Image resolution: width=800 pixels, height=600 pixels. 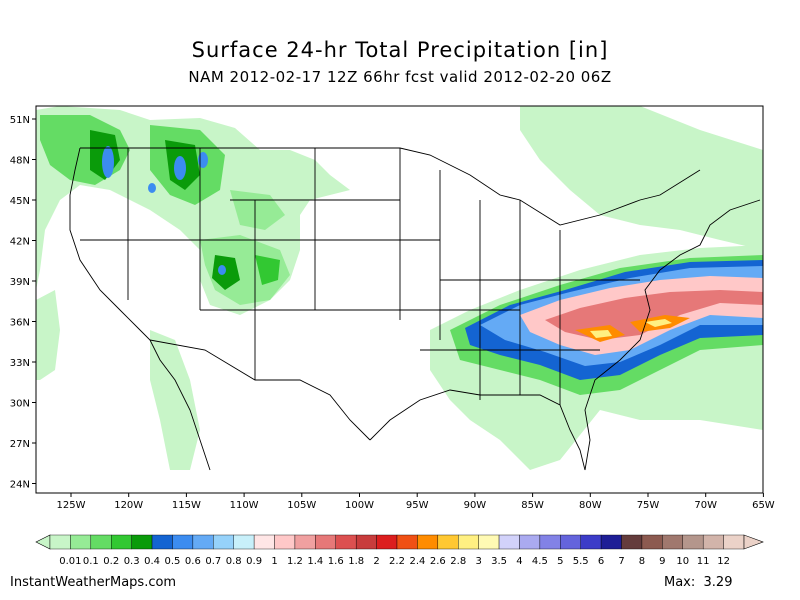 I want to click on legend-label: 0.9, so click(x=254, y=561).